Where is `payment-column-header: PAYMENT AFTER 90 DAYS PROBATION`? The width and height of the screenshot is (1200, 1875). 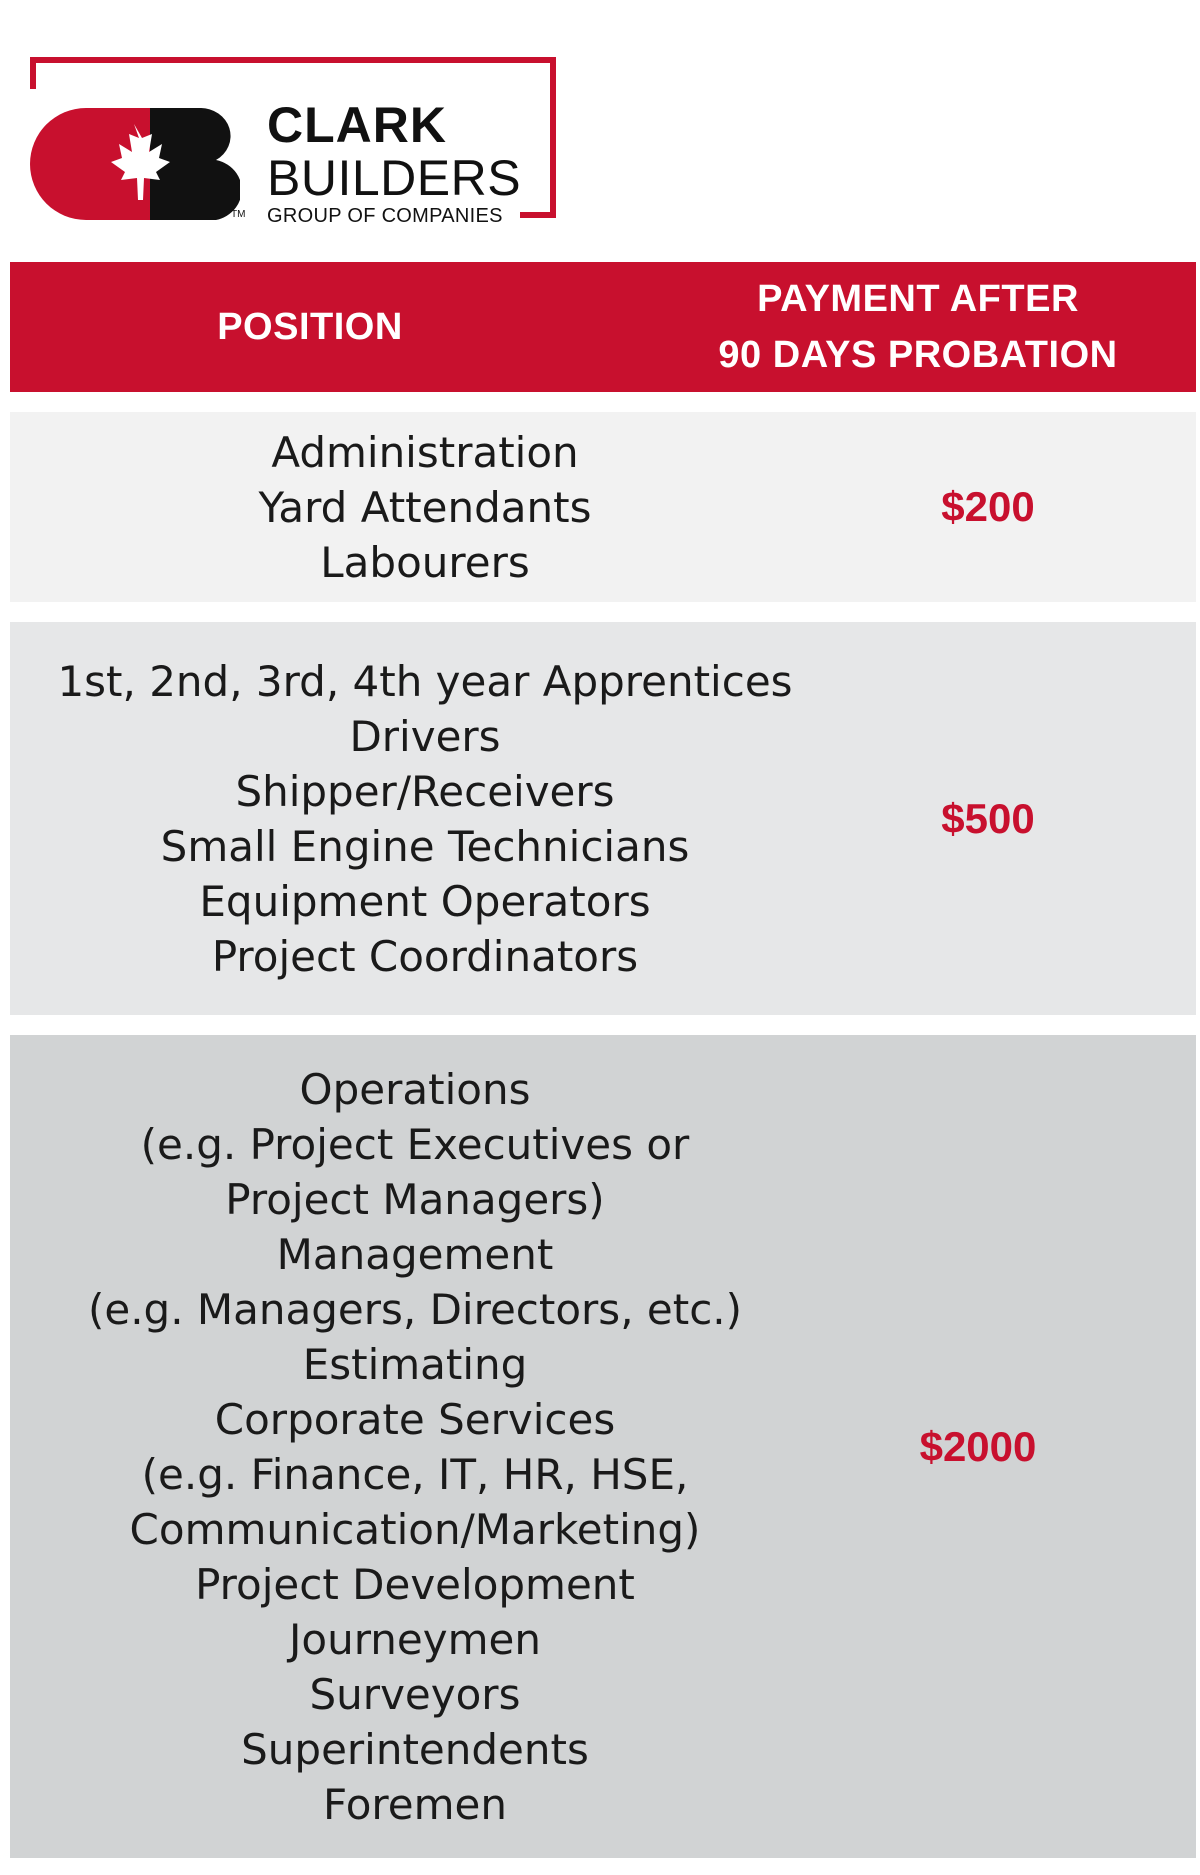 payment-column-header: PAYMENT AFTER 90 DAYS PROBATION is located at coordinates (888, 327).